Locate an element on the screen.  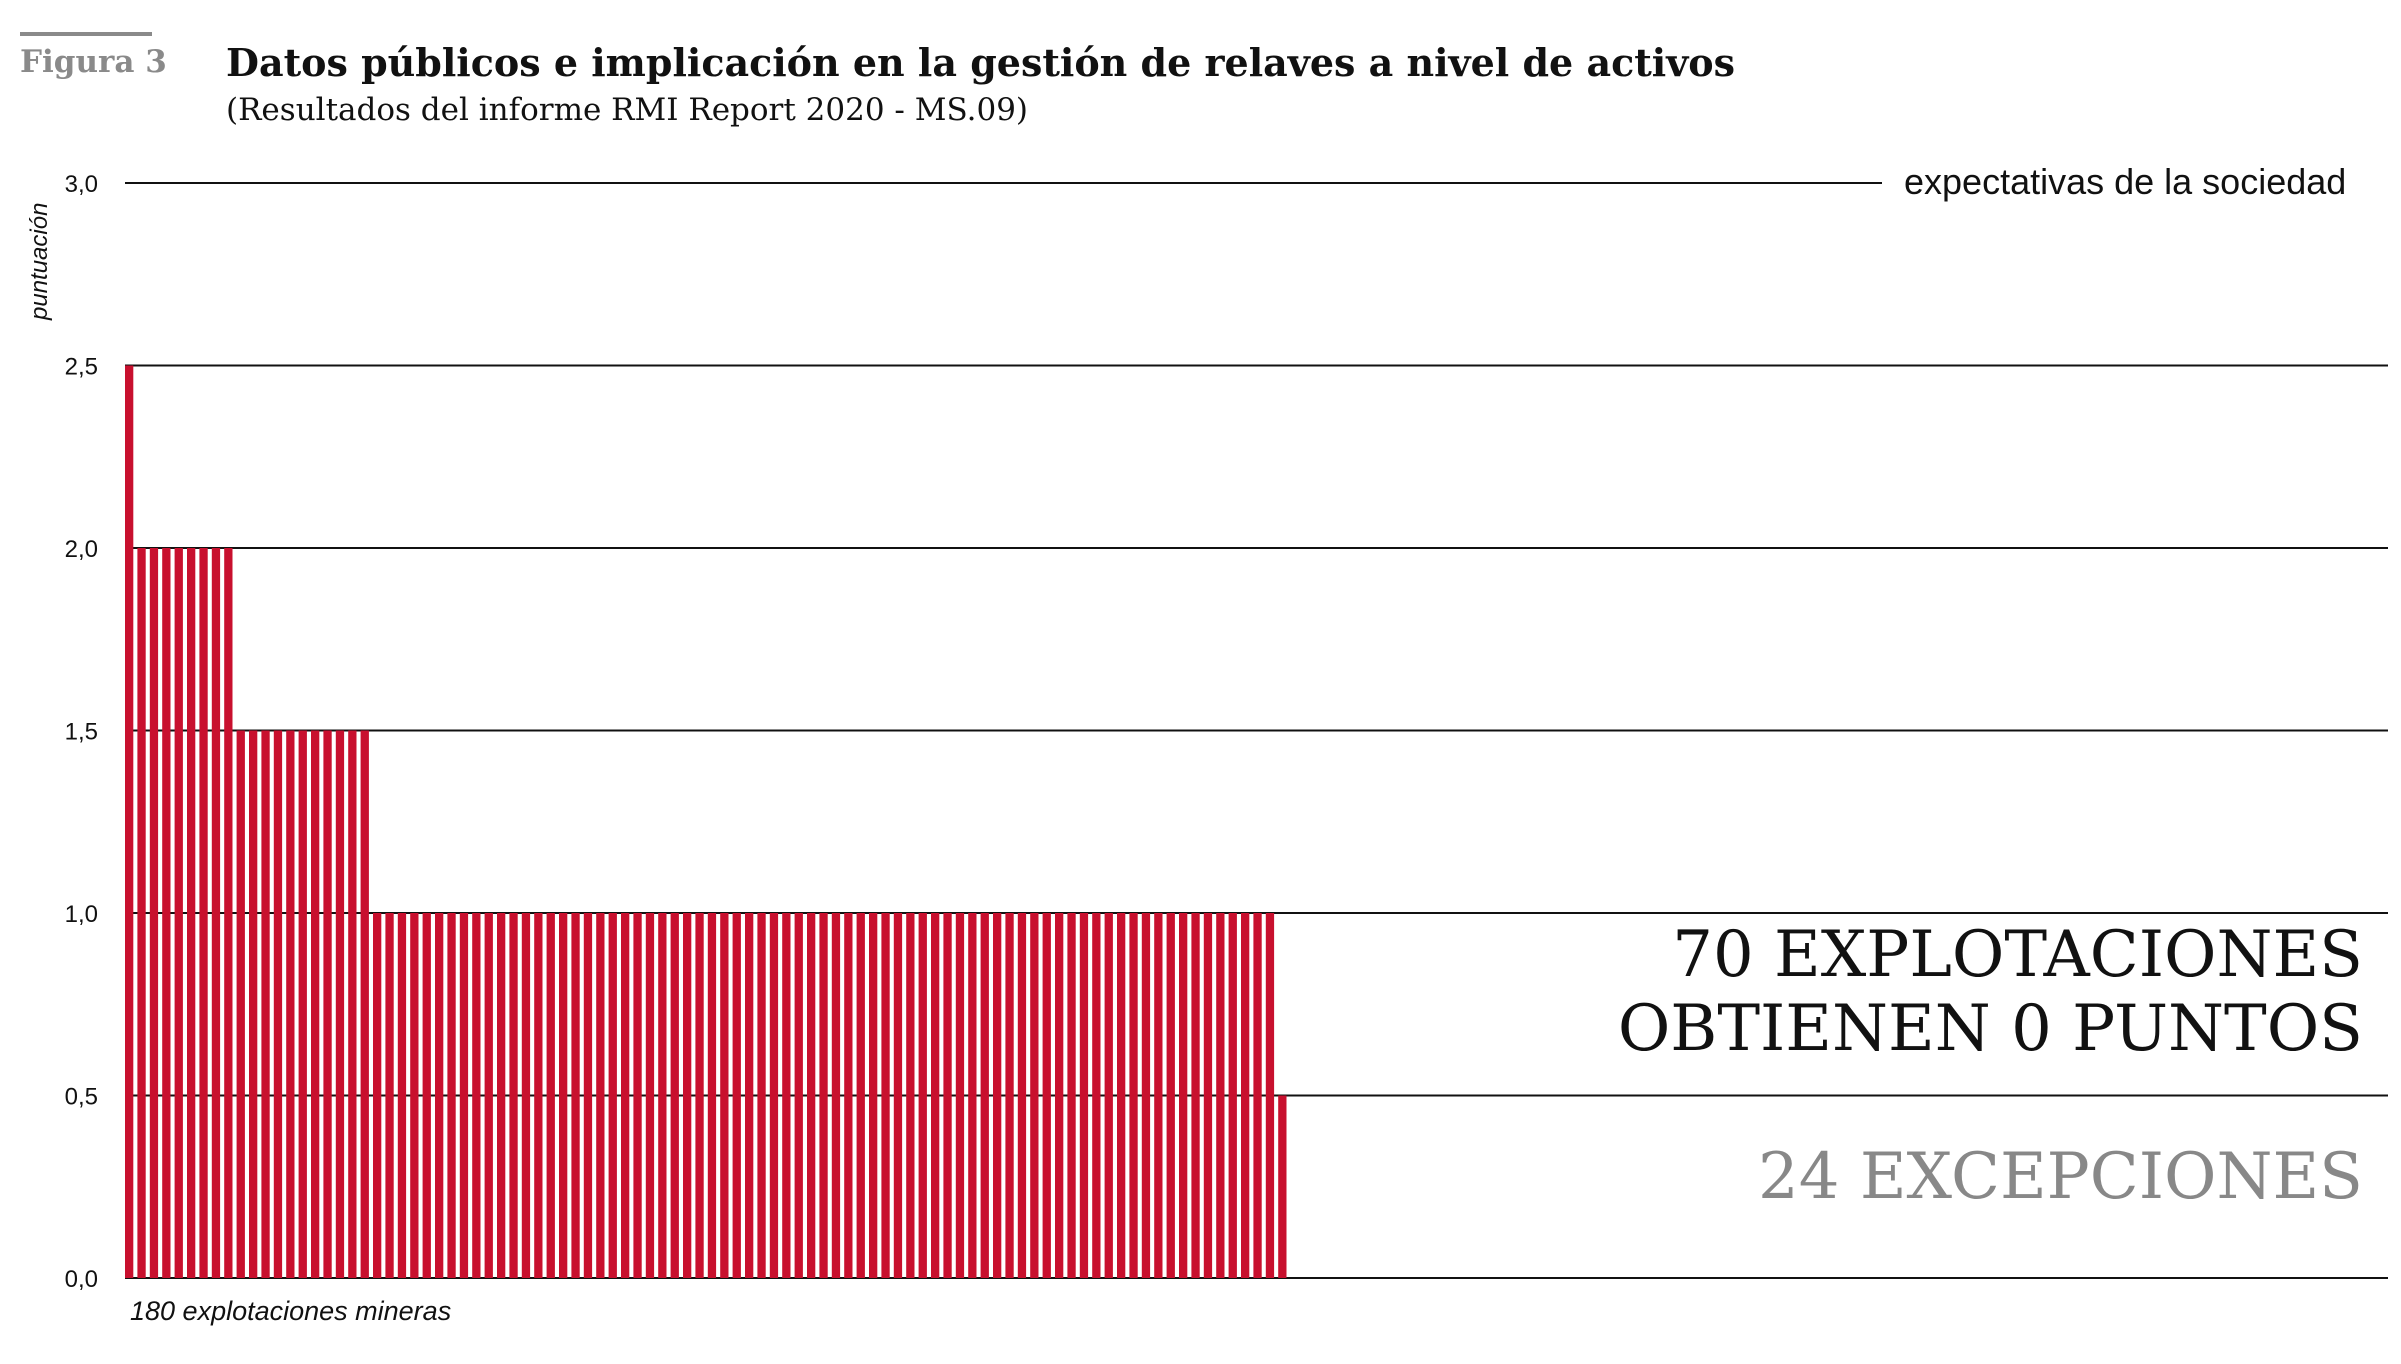
x-axis-label: 180 explotaciones mineras is located at coordinates (290, 1311).